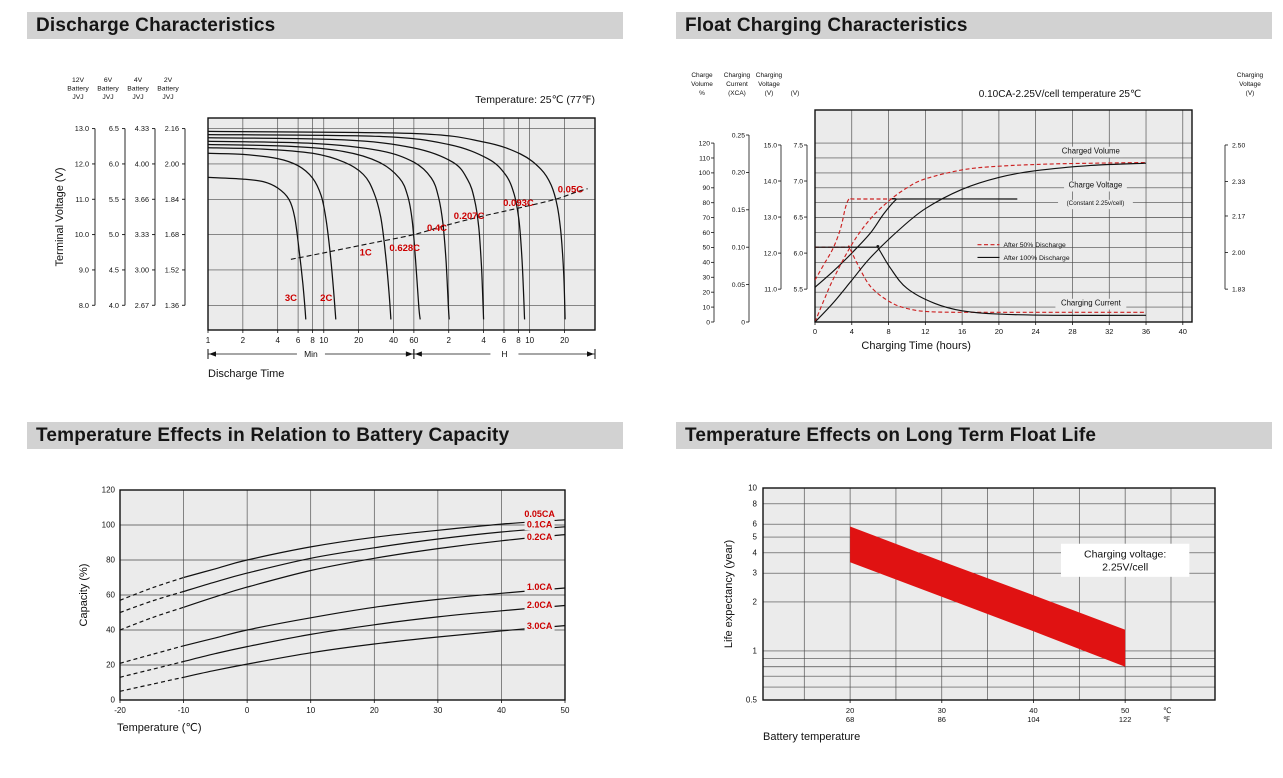  I want to click on temperature-annotation: Temperature: 25℃ (77℉), so click(535, 100).